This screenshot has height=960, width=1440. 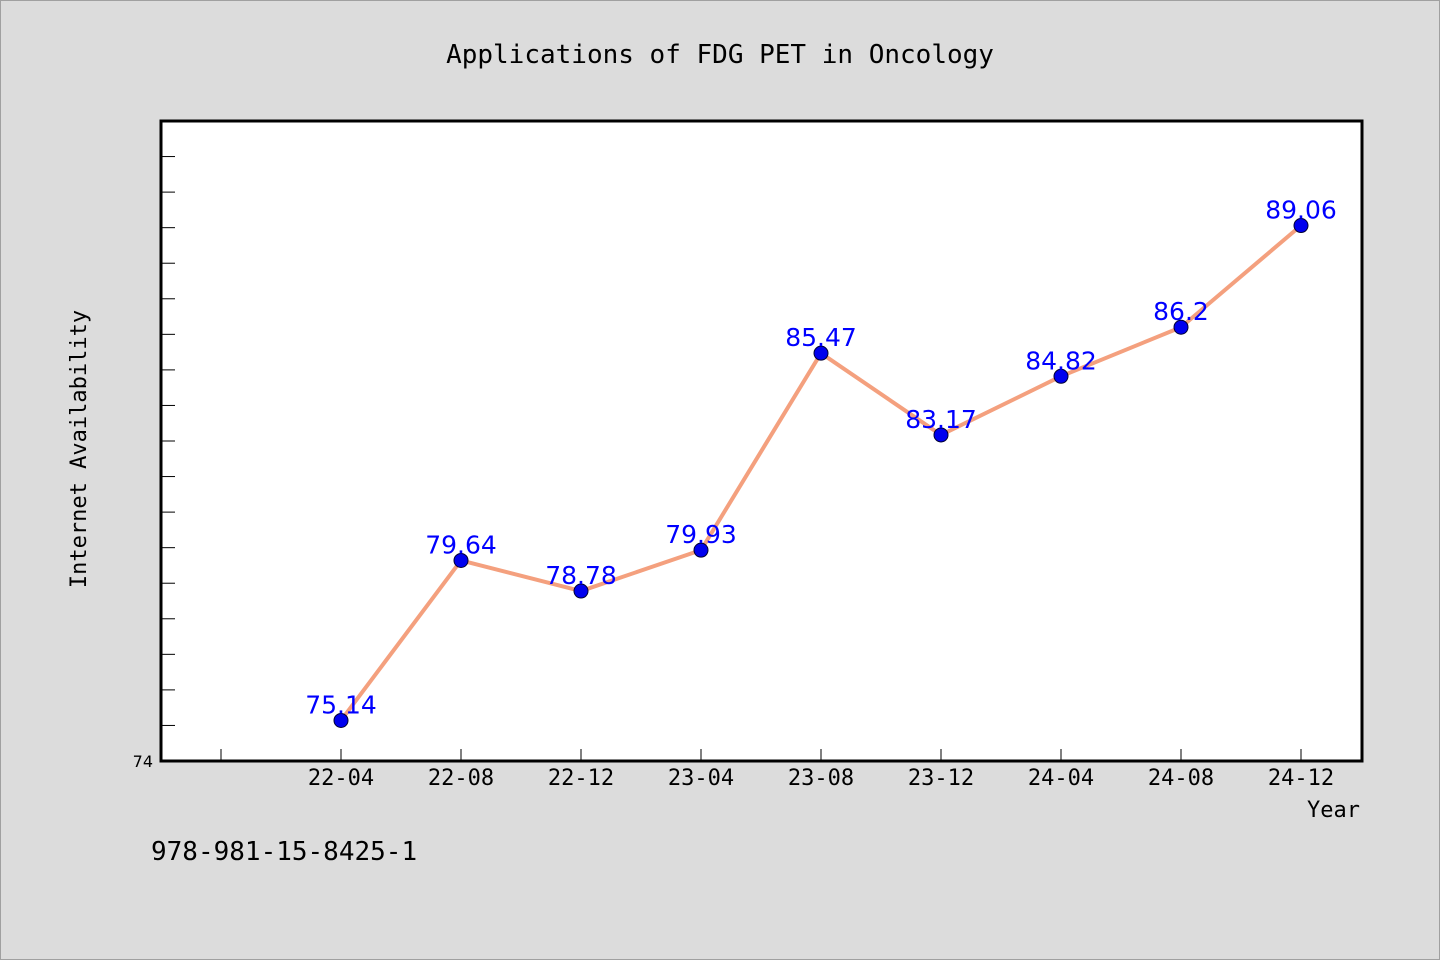 I want to click on data-label: 86.2, so click(x=1181, y=311).